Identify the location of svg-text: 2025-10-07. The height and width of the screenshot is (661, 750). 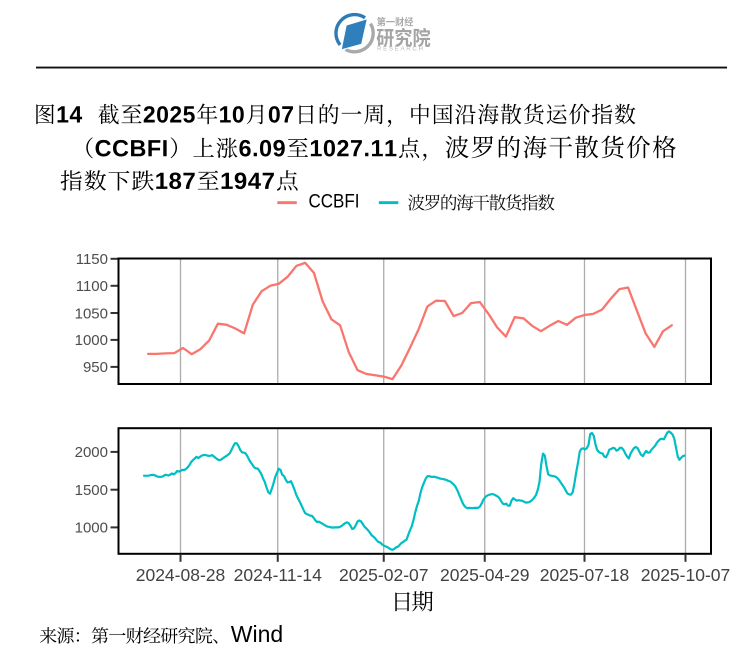
(686, 575).